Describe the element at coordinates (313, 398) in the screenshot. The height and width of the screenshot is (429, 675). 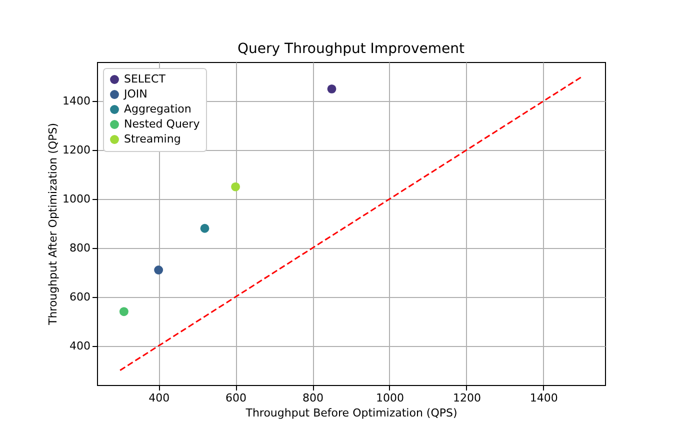
I see `x-tick-label: 800` at that location.